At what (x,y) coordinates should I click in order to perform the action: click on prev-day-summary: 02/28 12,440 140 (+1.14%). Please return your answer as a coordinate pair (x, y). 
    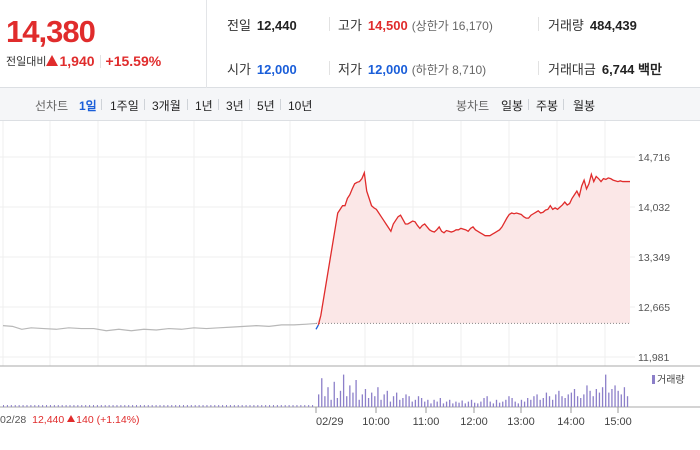
    Looking at the image, I should click on (70, 420).